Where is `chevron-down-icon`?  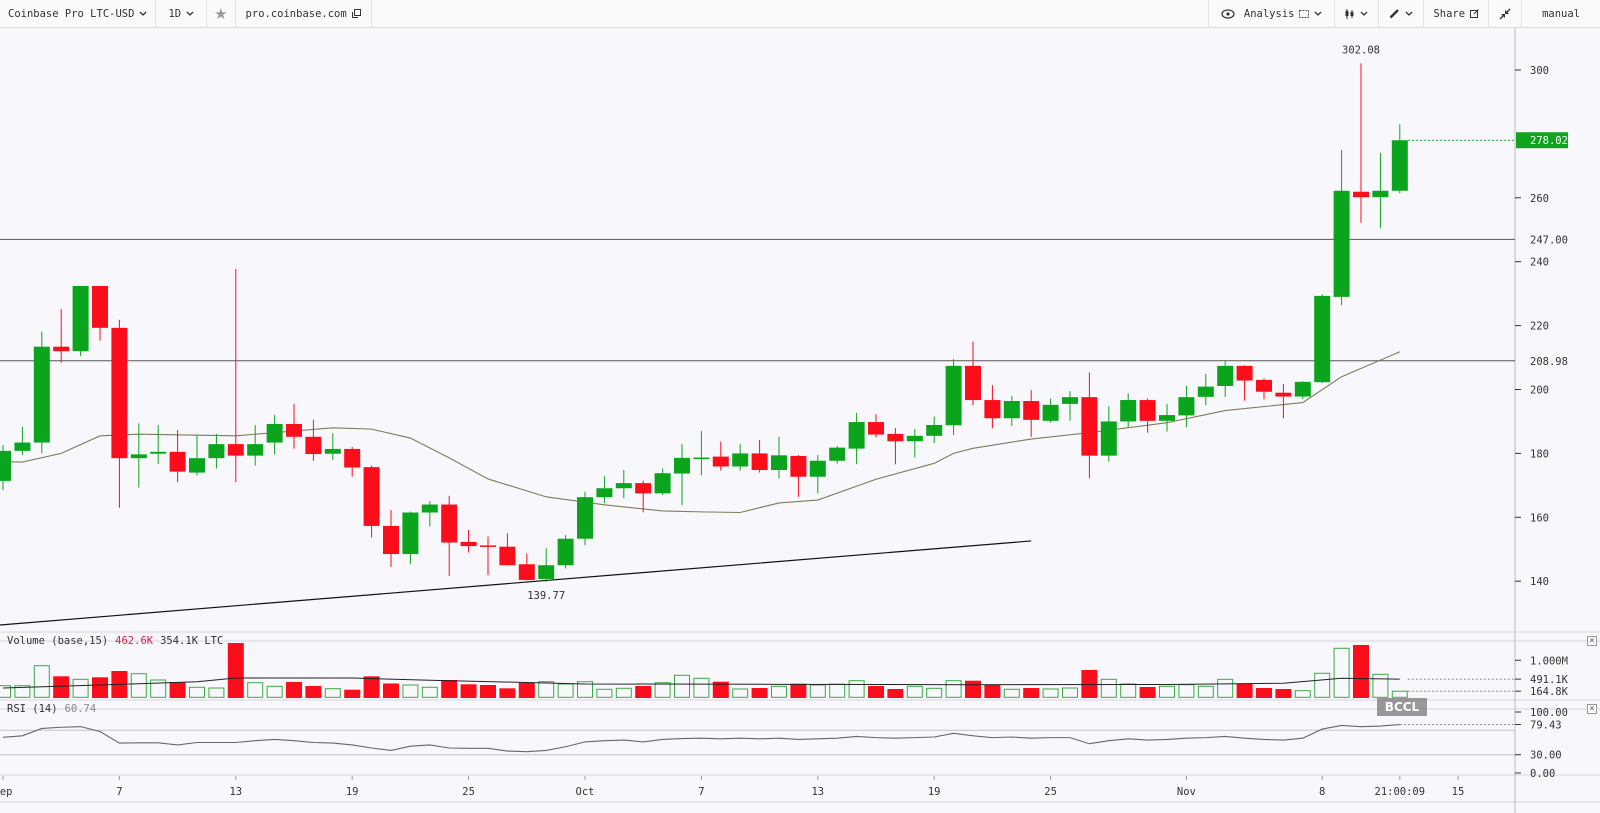 chevron-down-icon is located at coordinates (190, 13).